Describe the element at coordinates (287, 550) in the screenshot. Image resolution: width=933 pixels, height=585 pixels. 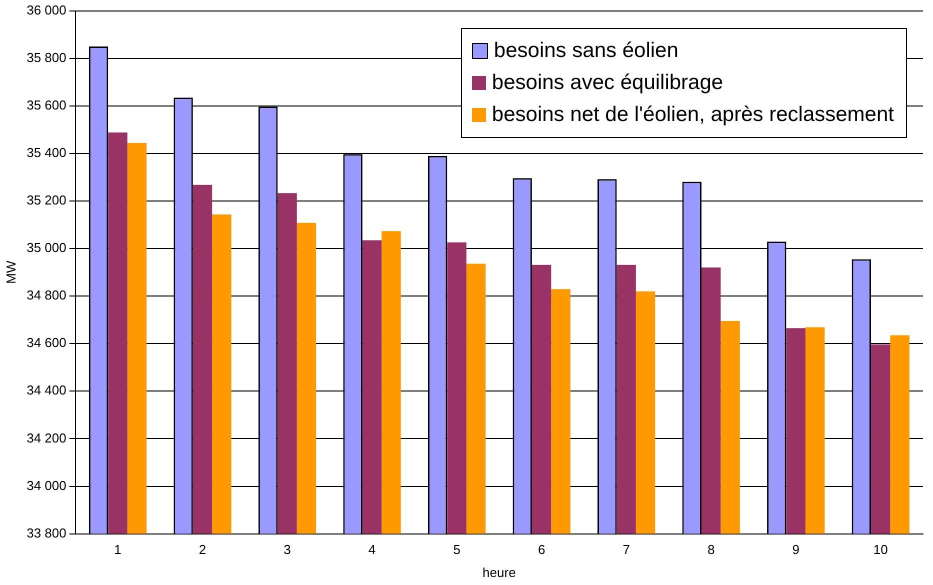
I see `x-tick-label: 3` at that location.